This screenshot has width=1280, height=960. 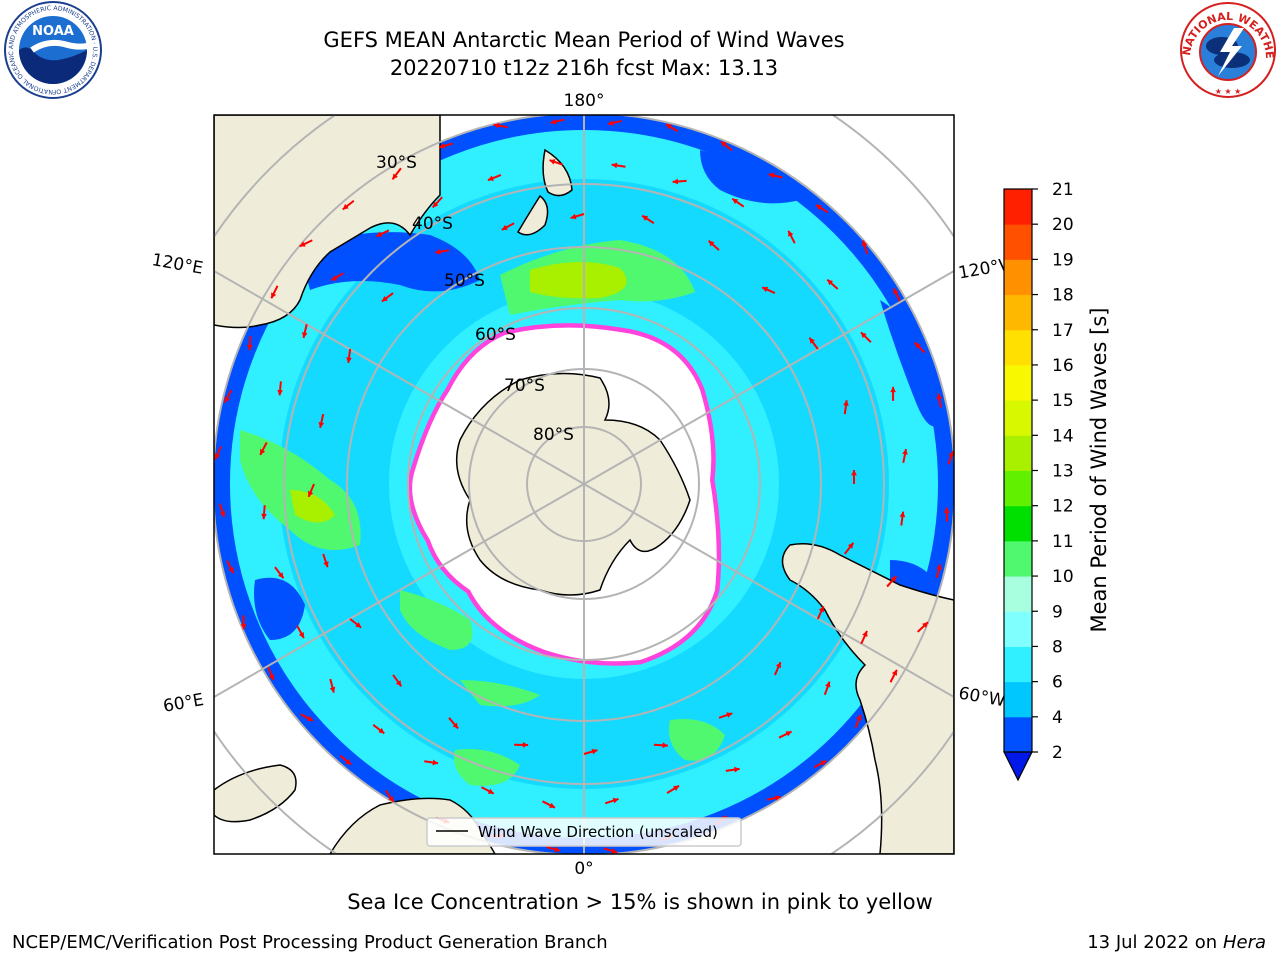 What do you see at coordinates (184, 703) in the screenshot?
I see `lon-label-60e: 60°E` at bounding box center [184, 703].